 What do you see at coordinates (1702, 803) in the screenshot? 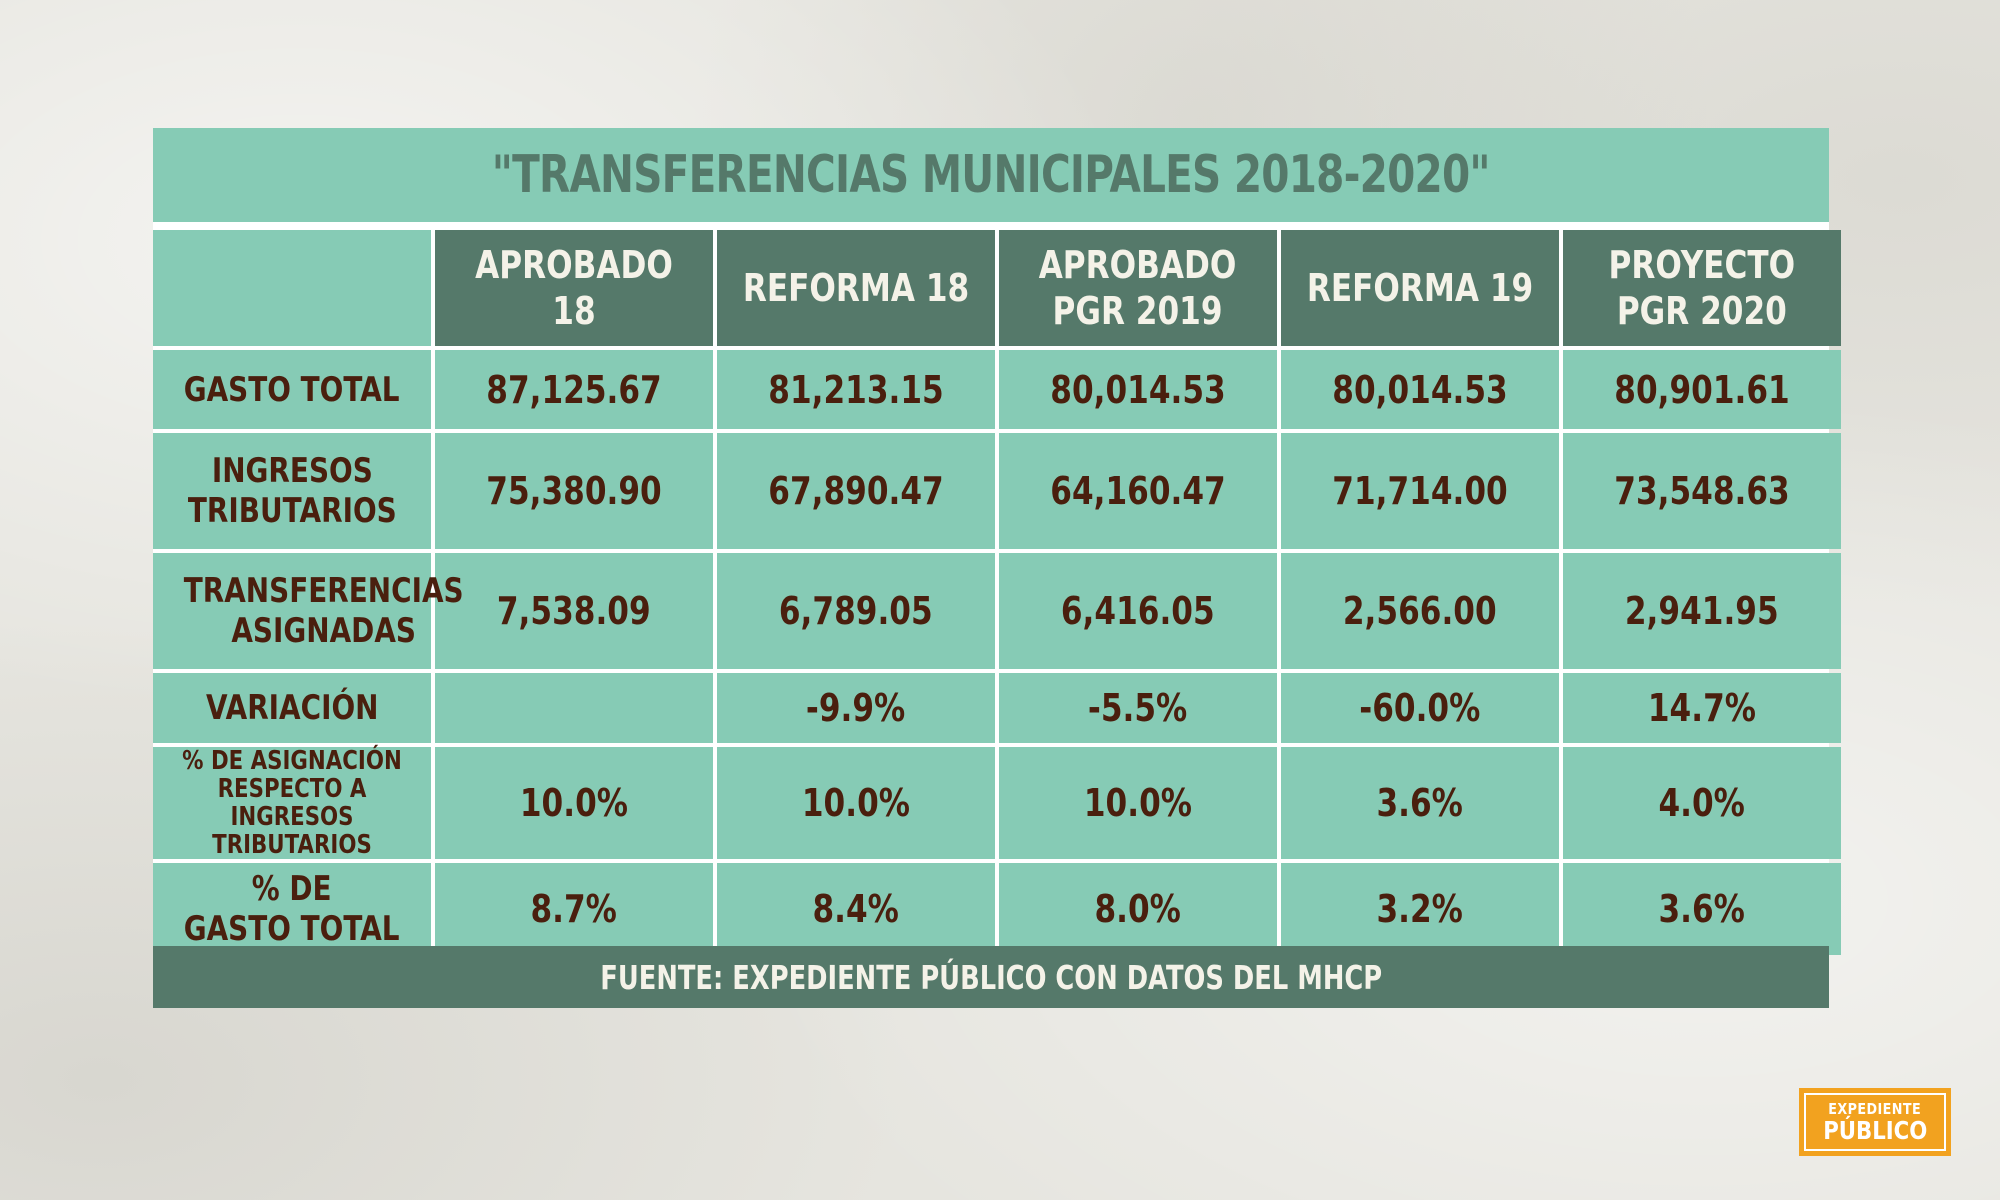
I see `table-cell: 4.0%` at bounding box center [1702, 803].